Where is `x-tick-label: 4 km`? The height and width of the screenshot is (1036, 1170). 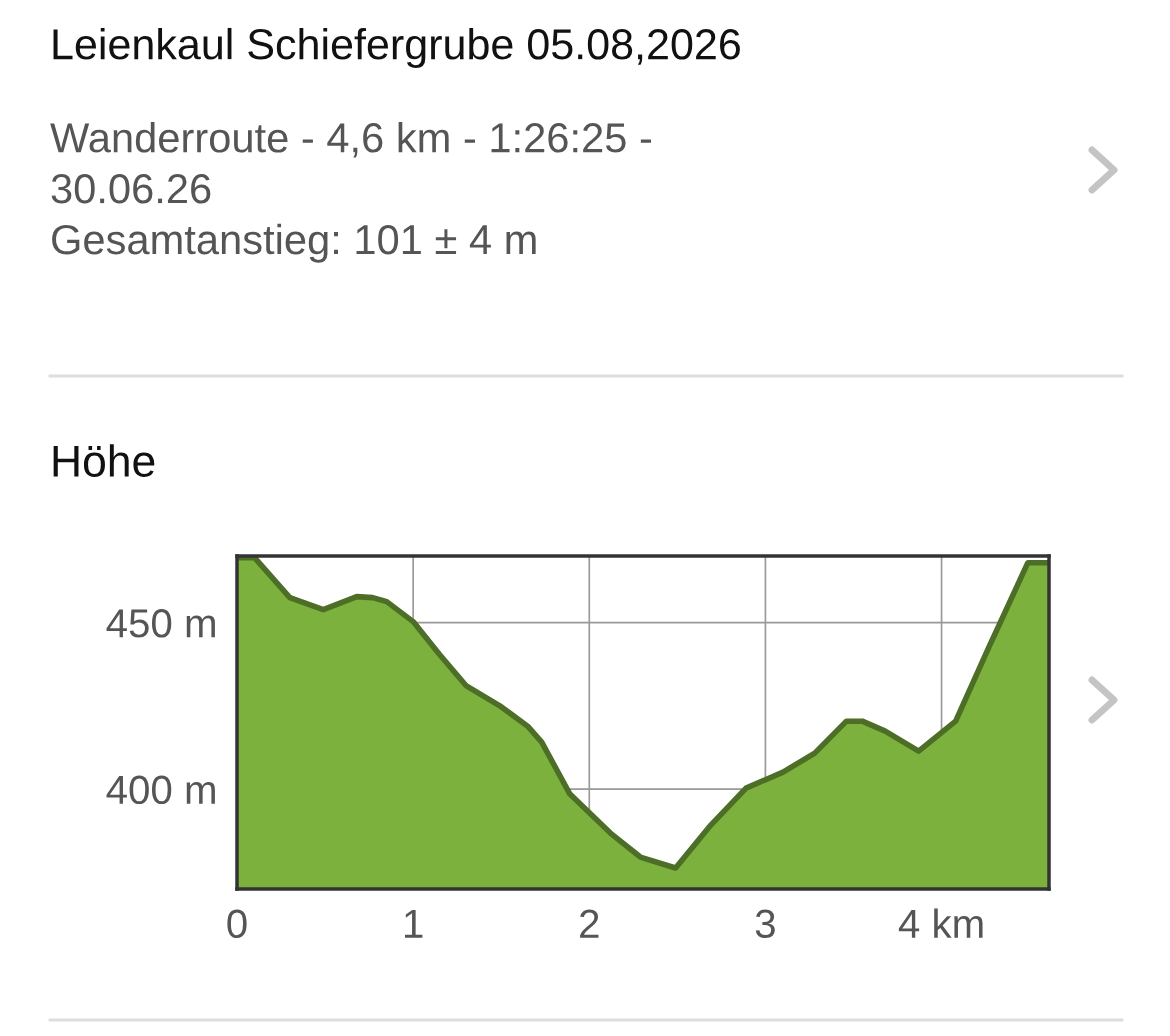 x-tick-label: 4 km is located at coordinates (940, 923).